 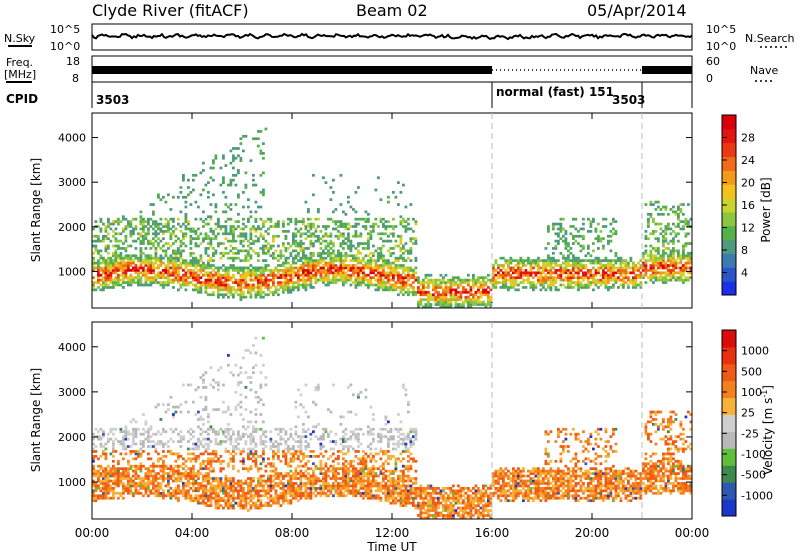 I want to click on noise-sky-label: N.Sky, so click(x=20, y=38).